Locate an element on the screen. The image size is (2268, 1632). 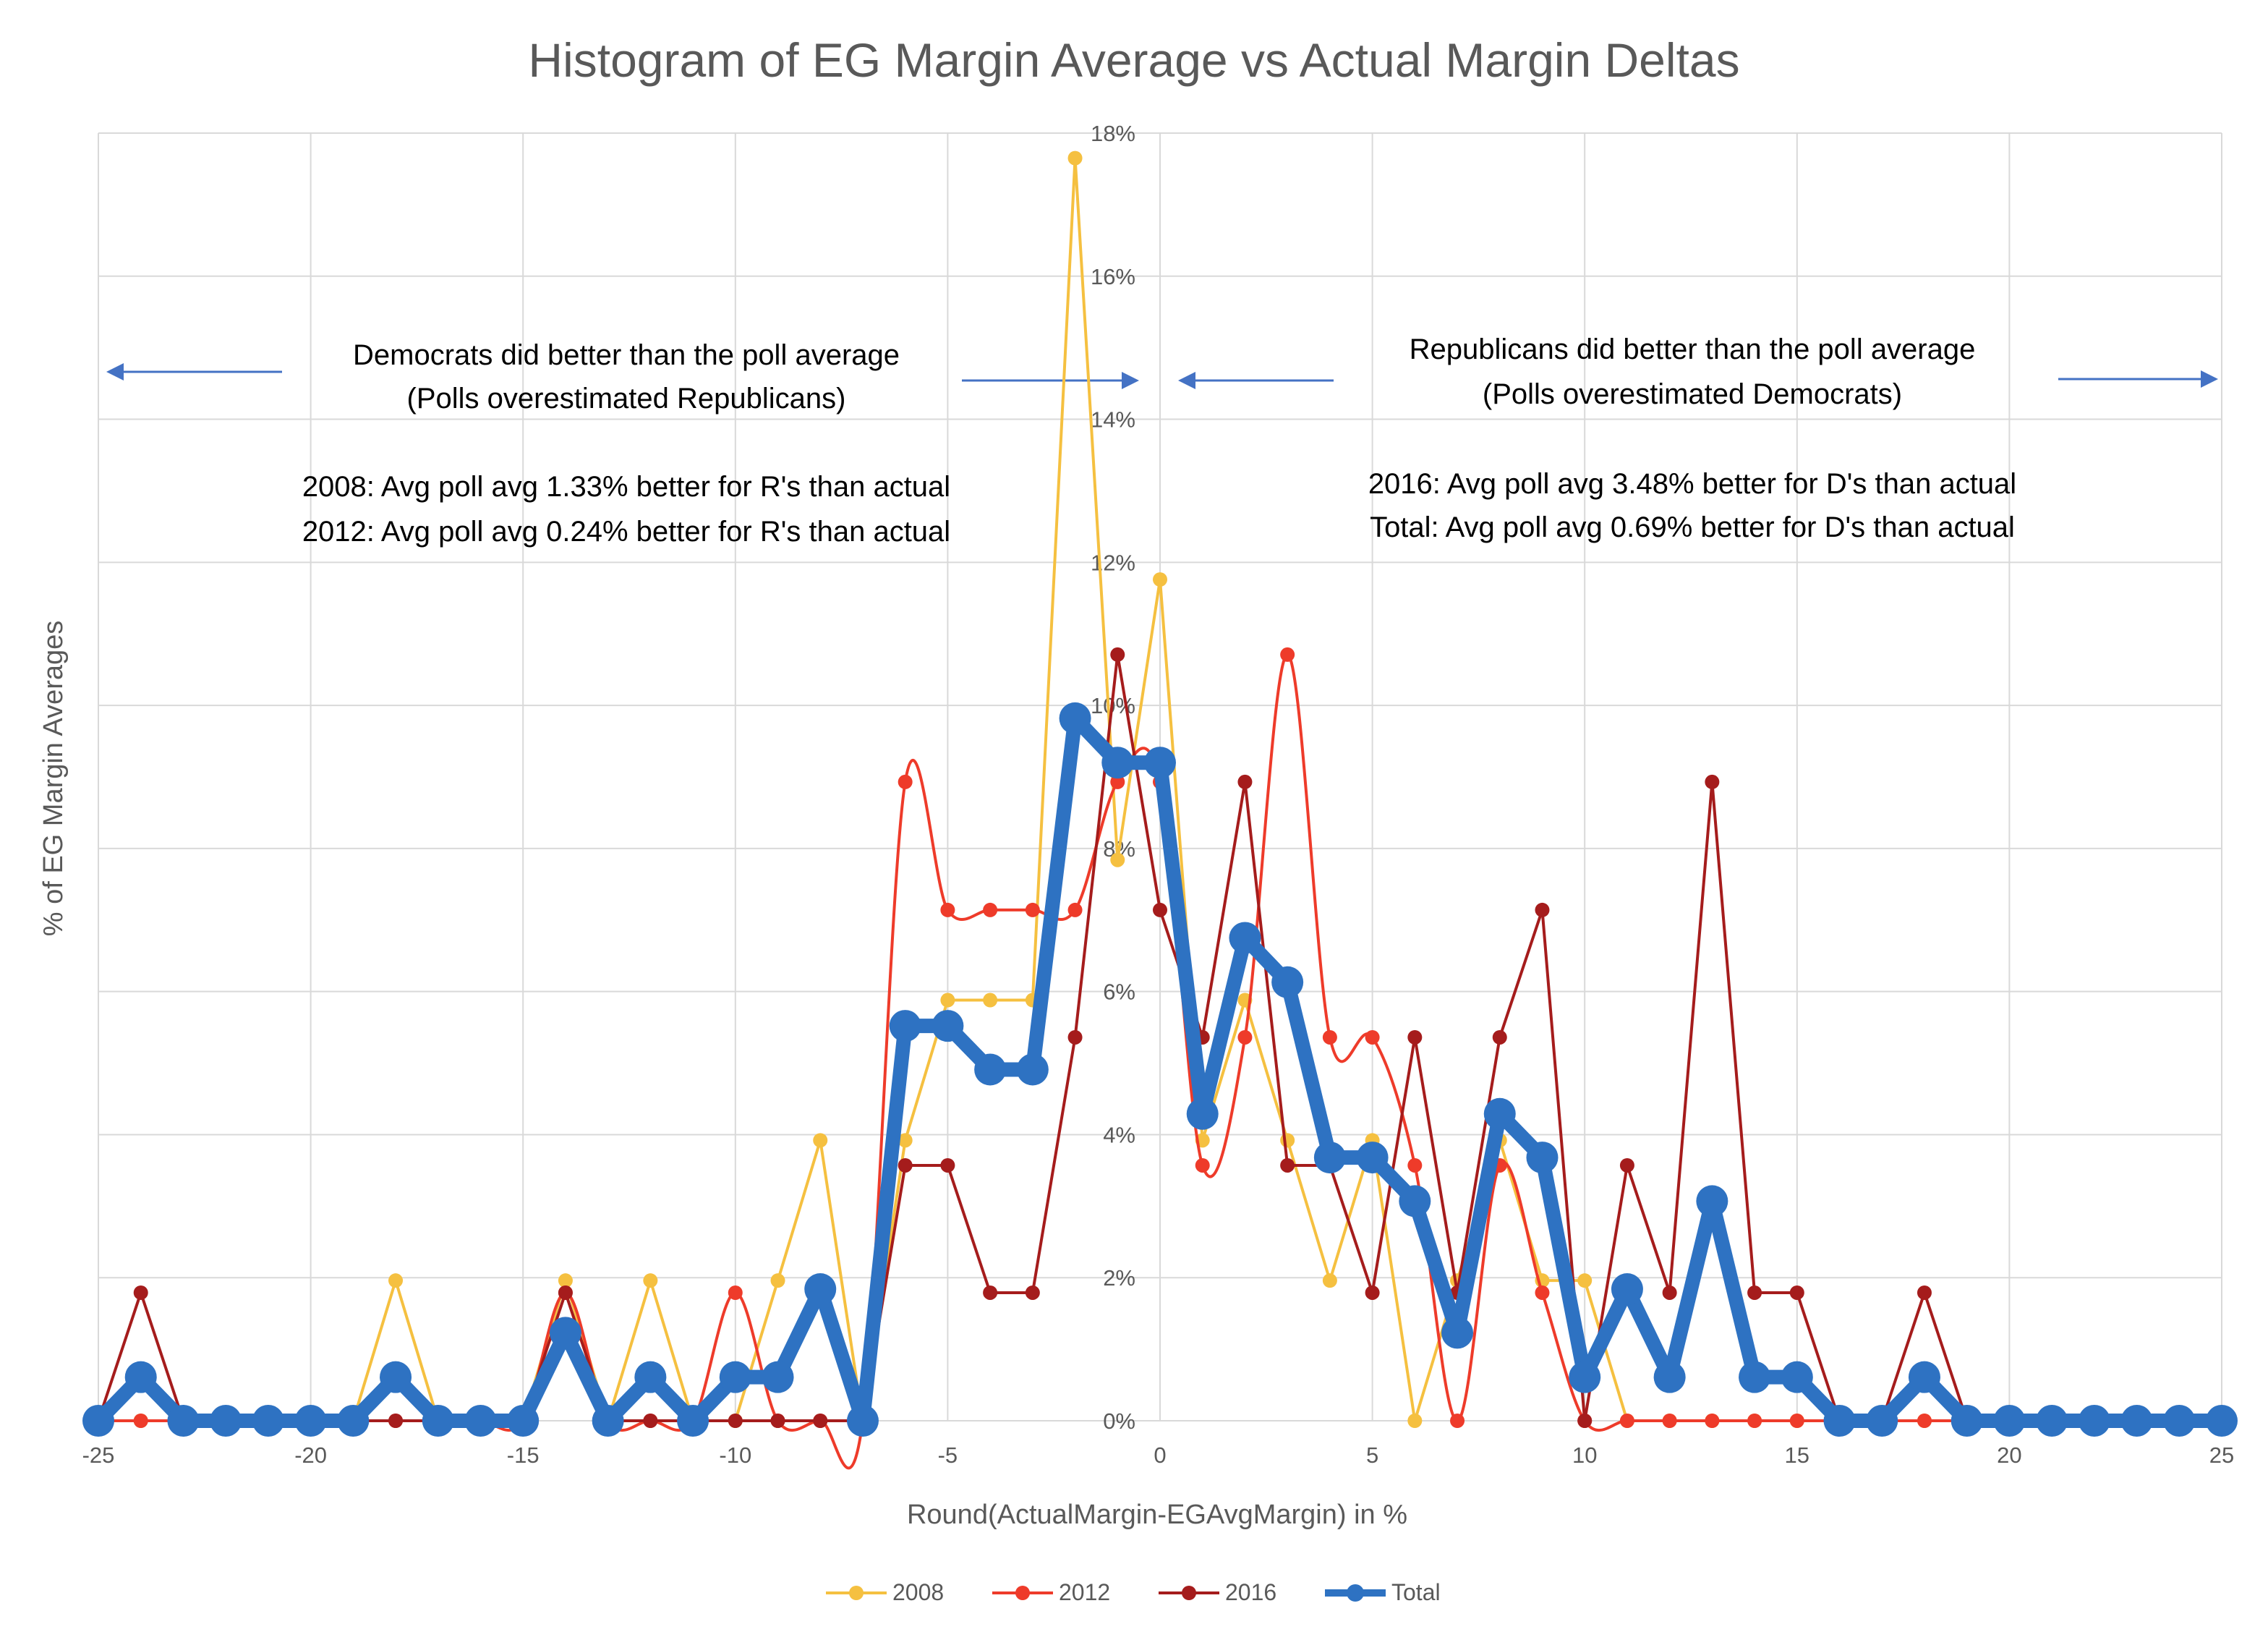
legend-item-total: Total is located at coordinates (1383, 1592).